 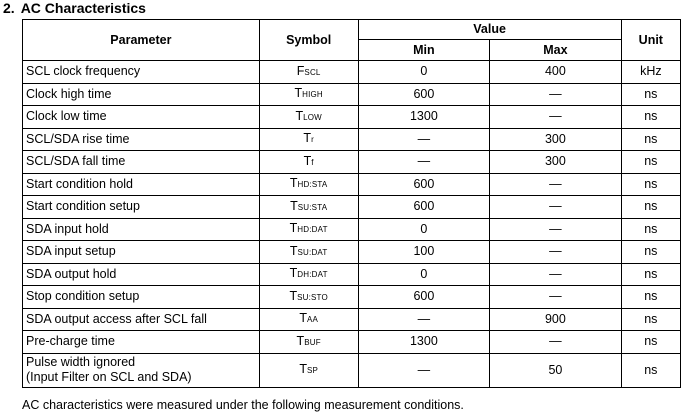 What do you see at coordinates (489, 29) in the screenshot?
I see `header-value: Value` at bounding box center [489, 29].